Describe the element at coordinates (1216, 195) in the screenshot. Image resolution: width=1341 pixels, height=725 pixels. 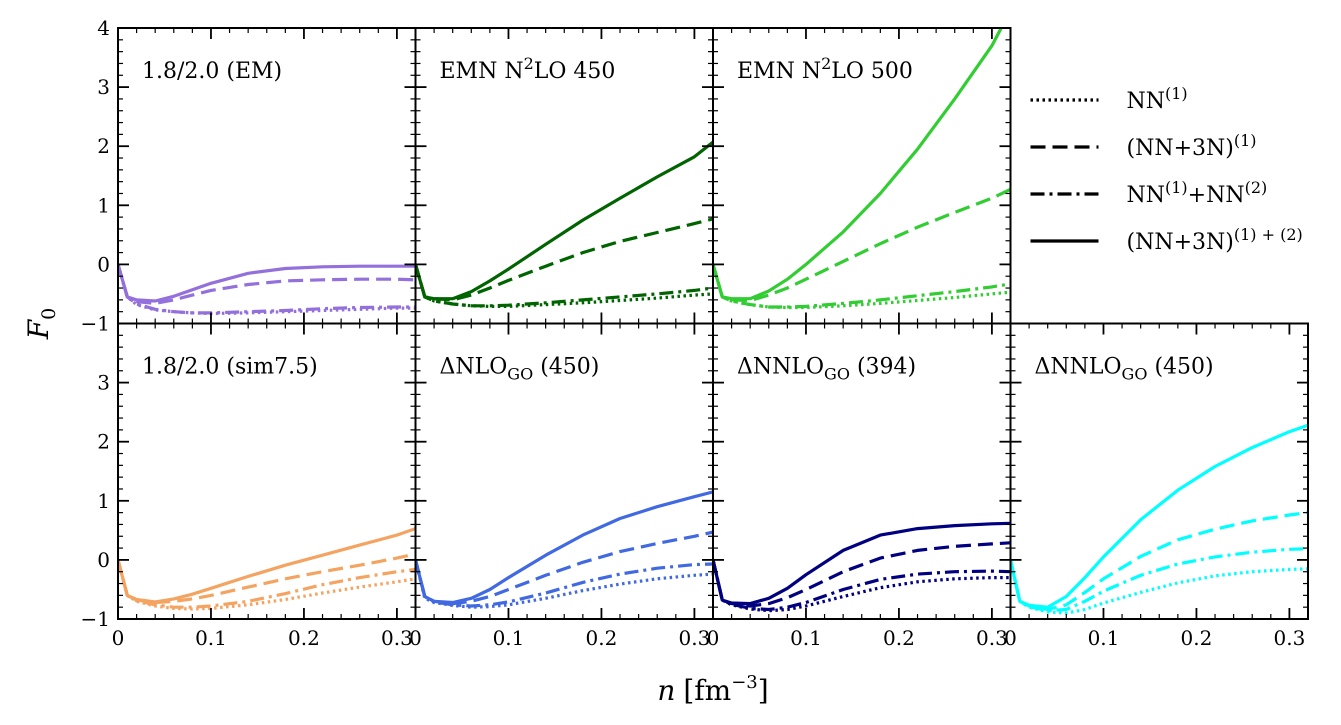
I see `legend-label-part: +NN` at that location.